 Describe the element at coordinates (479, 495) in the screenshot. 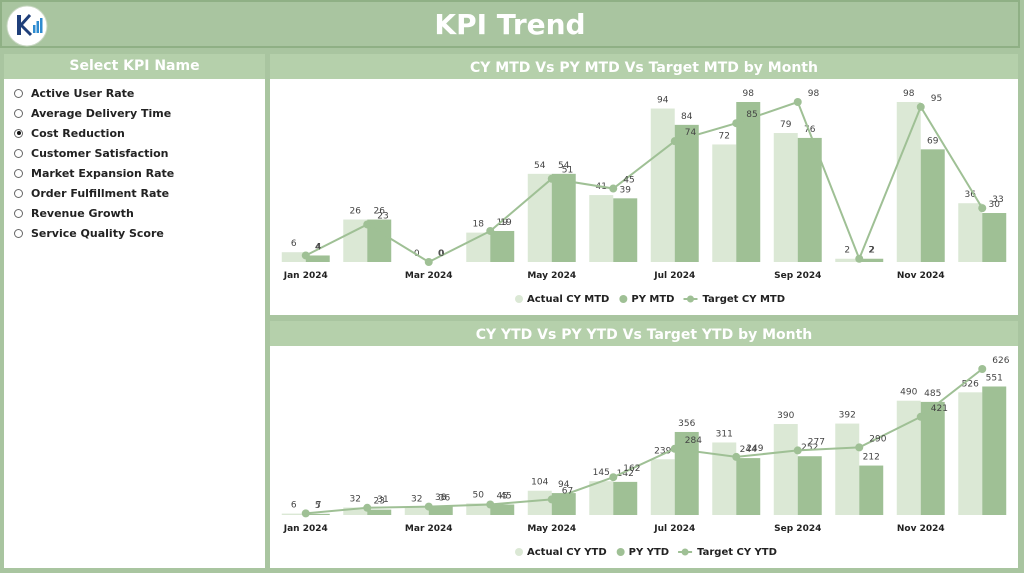

I see `data-label: 50` at that location.